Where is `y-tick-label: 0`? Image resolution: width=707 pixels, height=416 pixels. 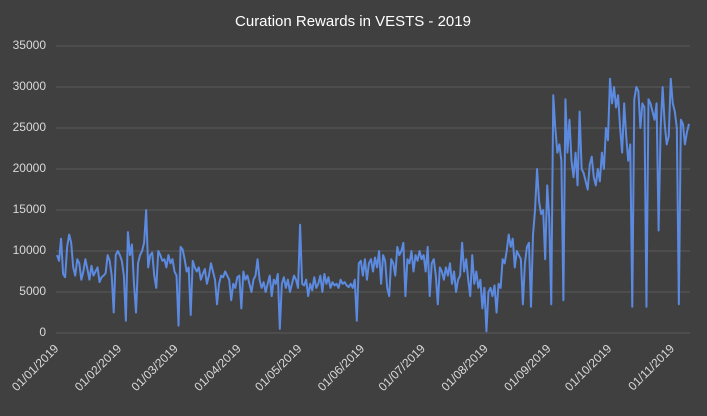
y-tick-label: 0 is located at coordinates (42, 332).